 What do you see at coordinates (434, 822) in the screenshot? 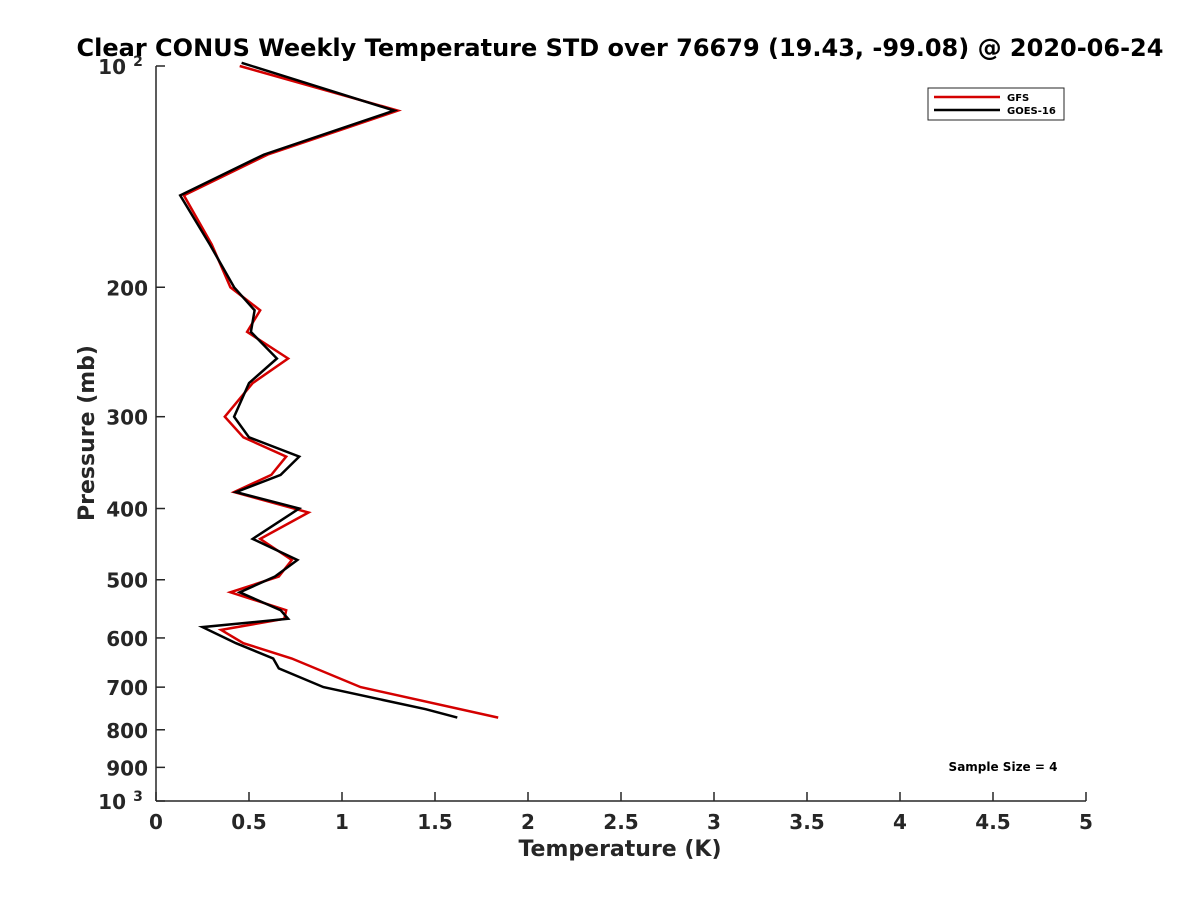
I see `x-tick-label: 1.5` at bounding box center [434, 822].